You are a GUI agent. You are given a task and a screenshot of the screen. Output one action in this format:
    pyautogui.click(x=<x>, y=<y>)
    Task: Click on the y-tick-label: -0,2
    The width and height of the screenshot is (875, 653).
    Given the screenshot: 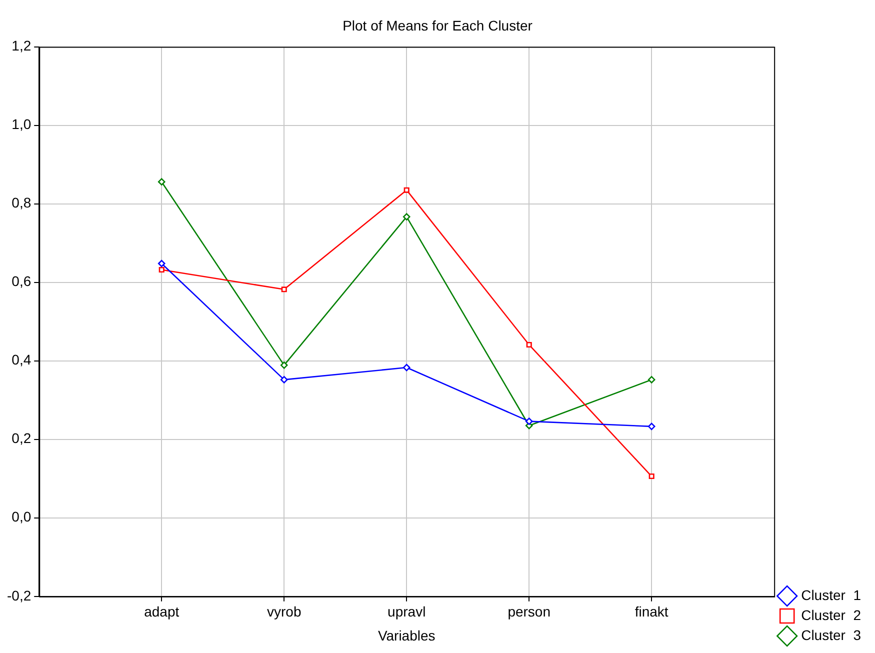 What is the action you would take?
    pyautogui.click(x=19, y=595)
    